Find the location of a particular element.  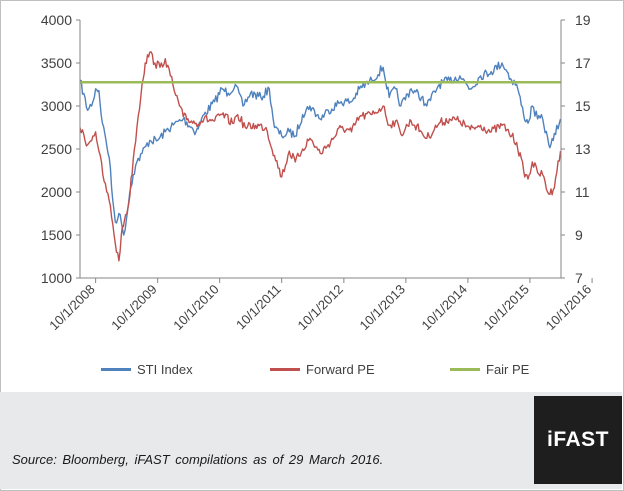

y-left-tick-label: 4000 is located at coordinates (56, 20).